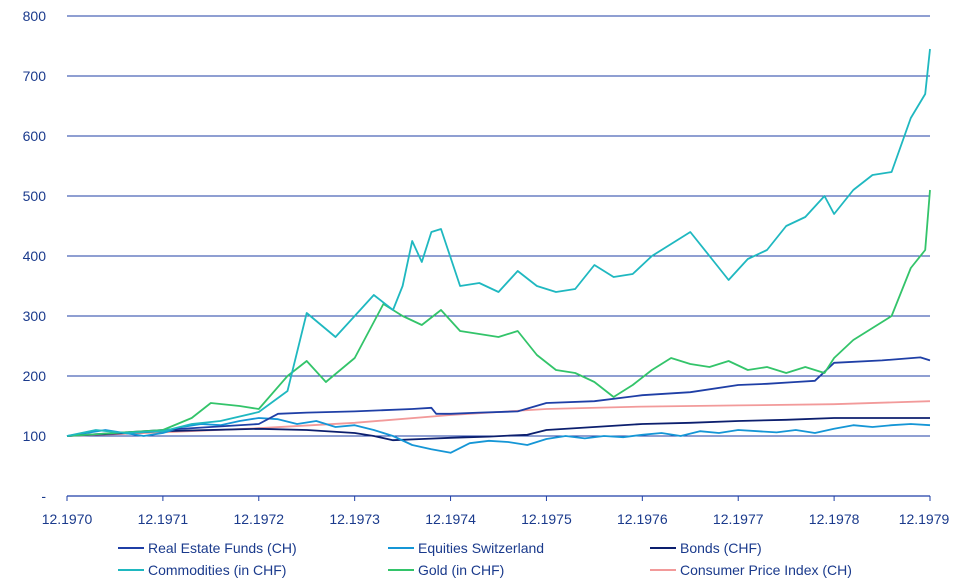 The height and width of the screenshot is (584, 960). I want to click on y-tick-label: 700, so click(35, 76).